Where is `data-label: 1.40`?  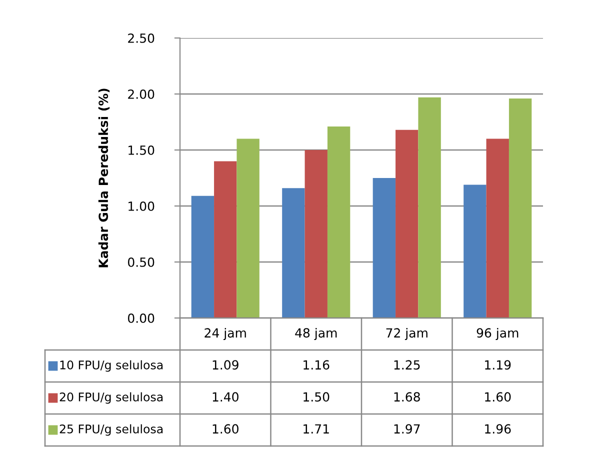
data-label: 1.40 is located at coordinates (225, 397).